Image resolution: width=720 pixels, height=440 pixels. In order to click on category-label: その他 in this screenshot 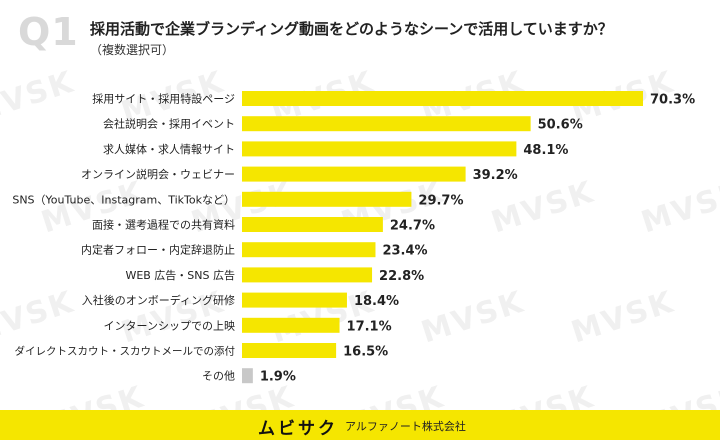, I will do `click(218, 376)`.